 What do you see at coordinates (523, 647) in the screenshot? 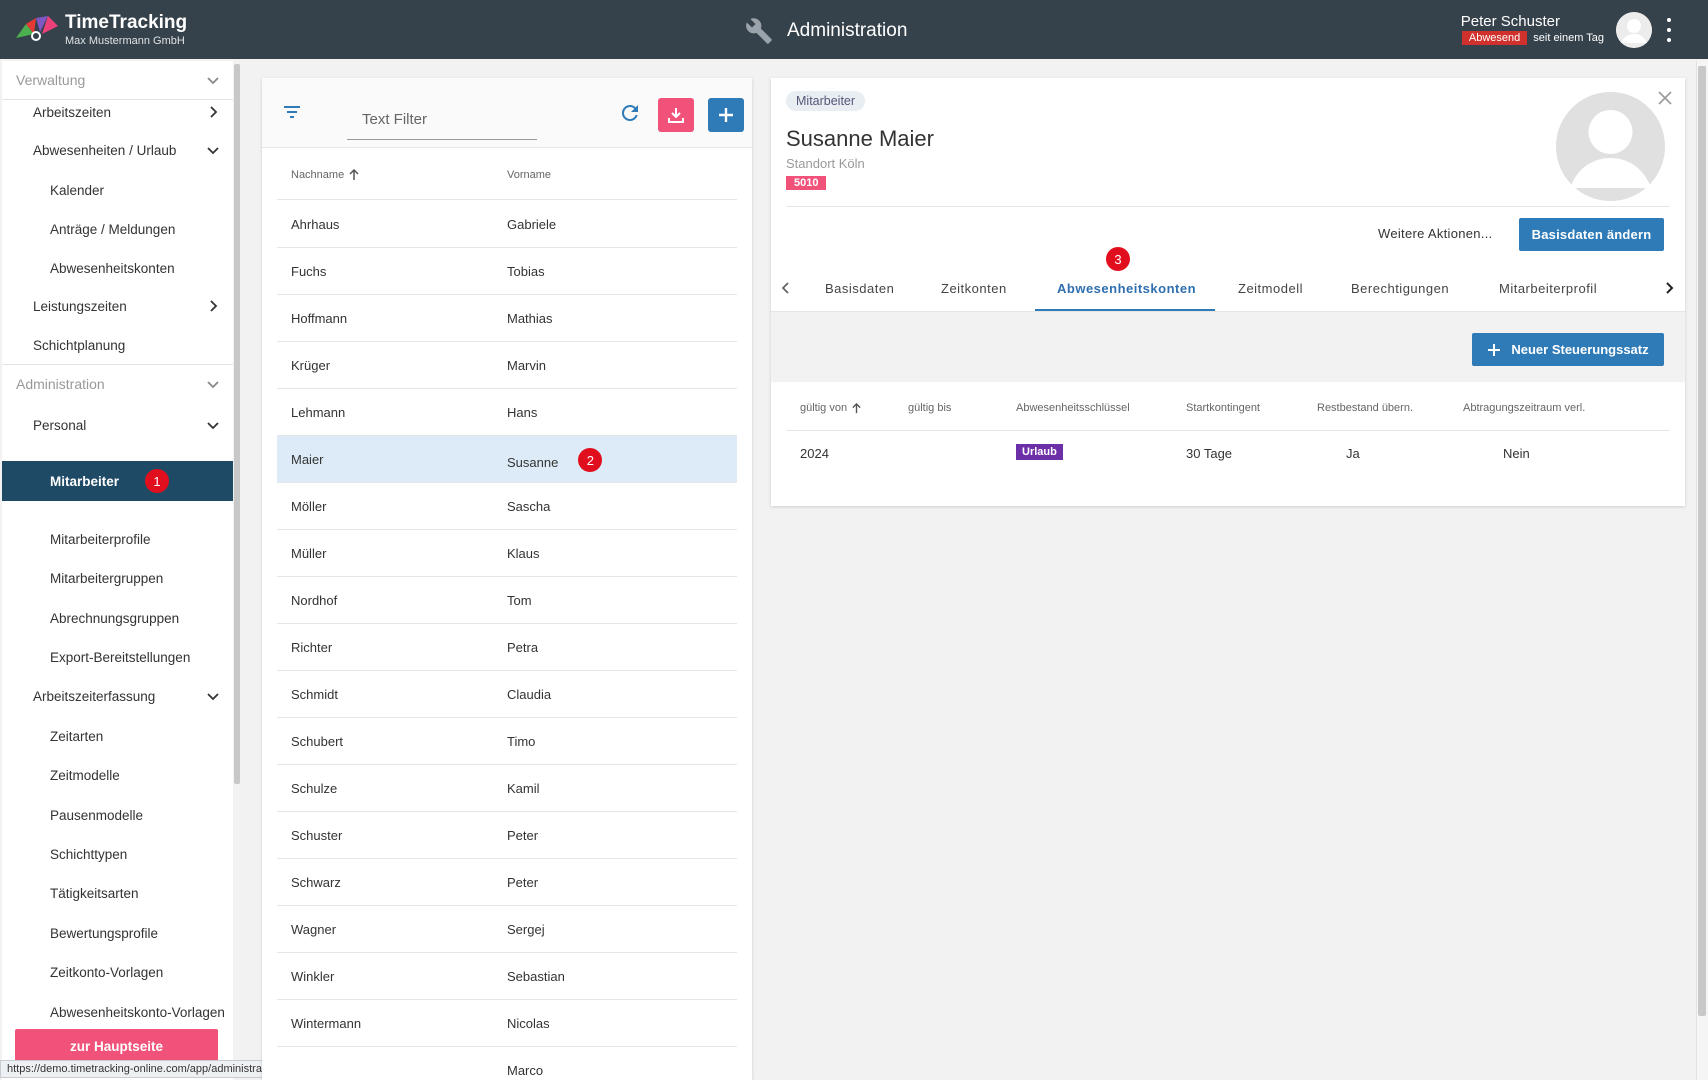
I see `cell-vorname: Petra` at bounding box center [523, 647].